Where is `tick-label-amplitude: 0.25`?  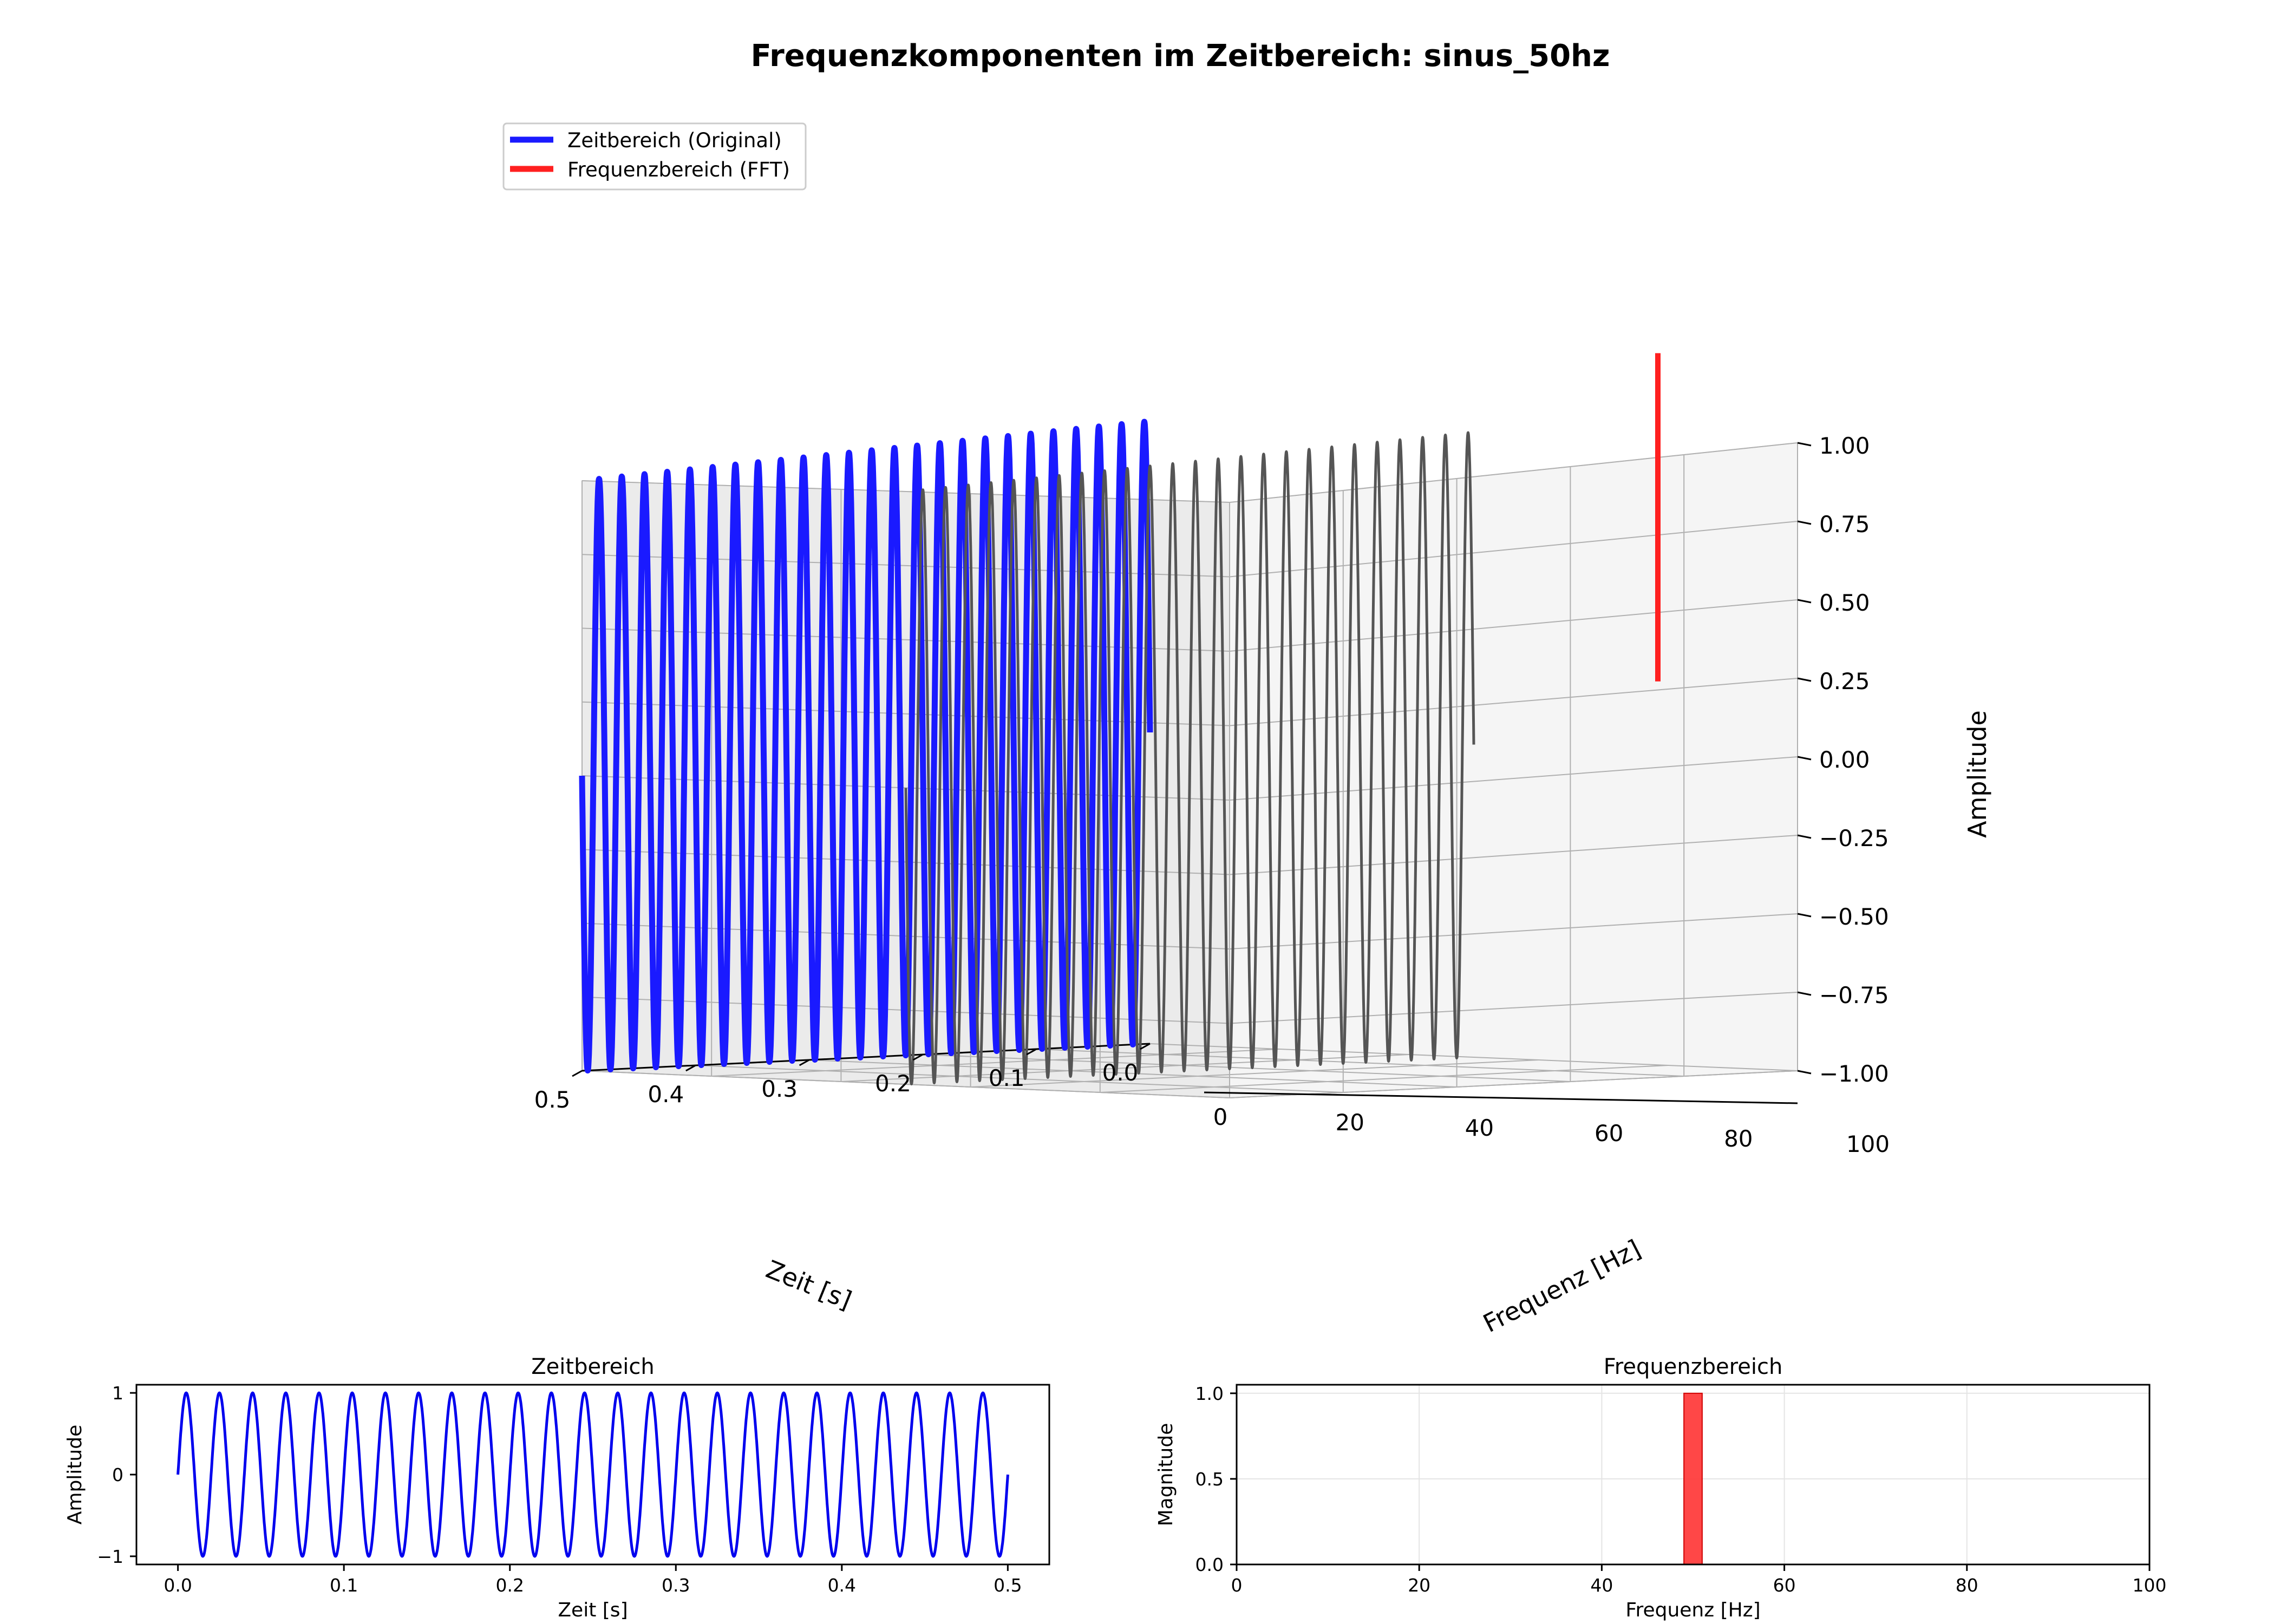
tick-label-amplitude: 0.25 is located at coordinates (1845, 682).